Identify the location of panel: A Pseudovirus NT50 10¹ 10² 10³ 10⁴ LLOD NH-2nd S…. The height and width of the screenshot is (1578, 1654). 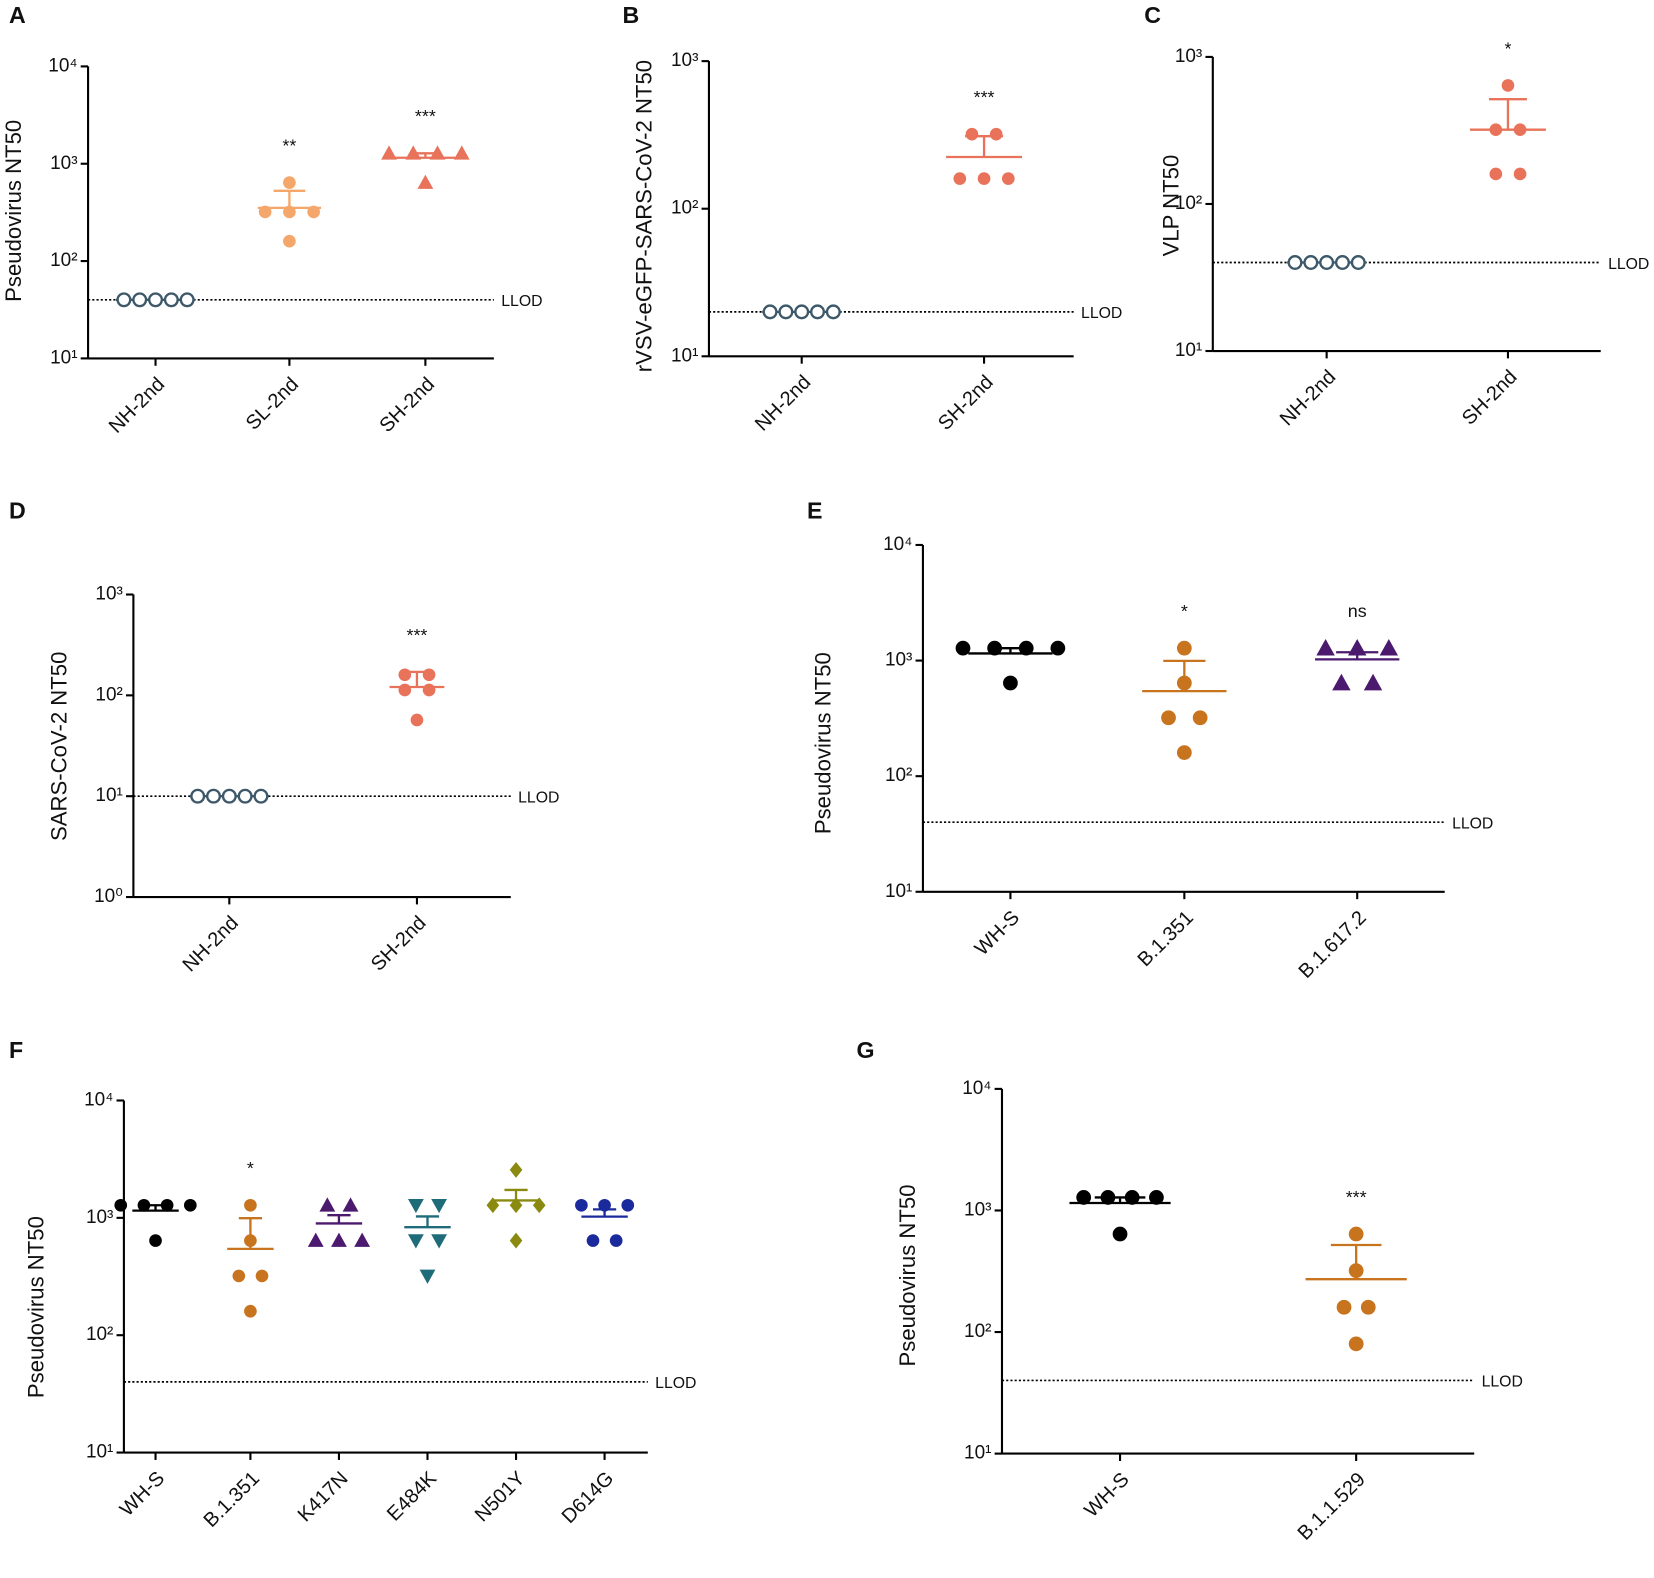
(271, 220).